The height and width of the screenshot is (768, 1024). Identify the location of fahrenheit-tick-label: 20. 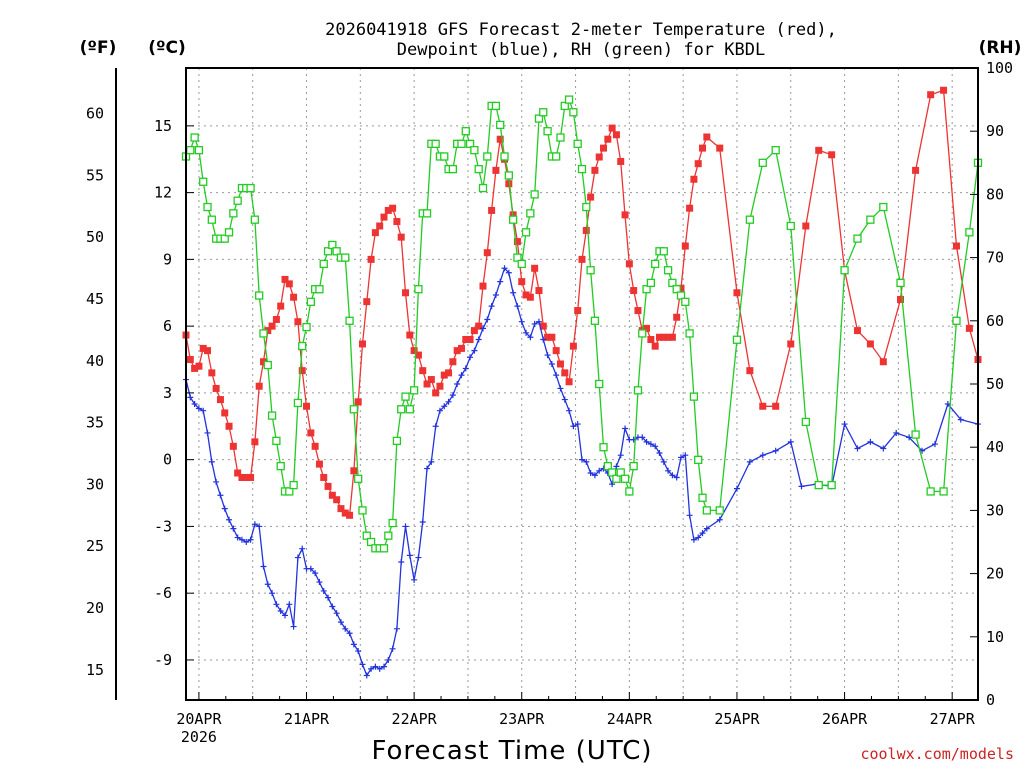
(95, 608).